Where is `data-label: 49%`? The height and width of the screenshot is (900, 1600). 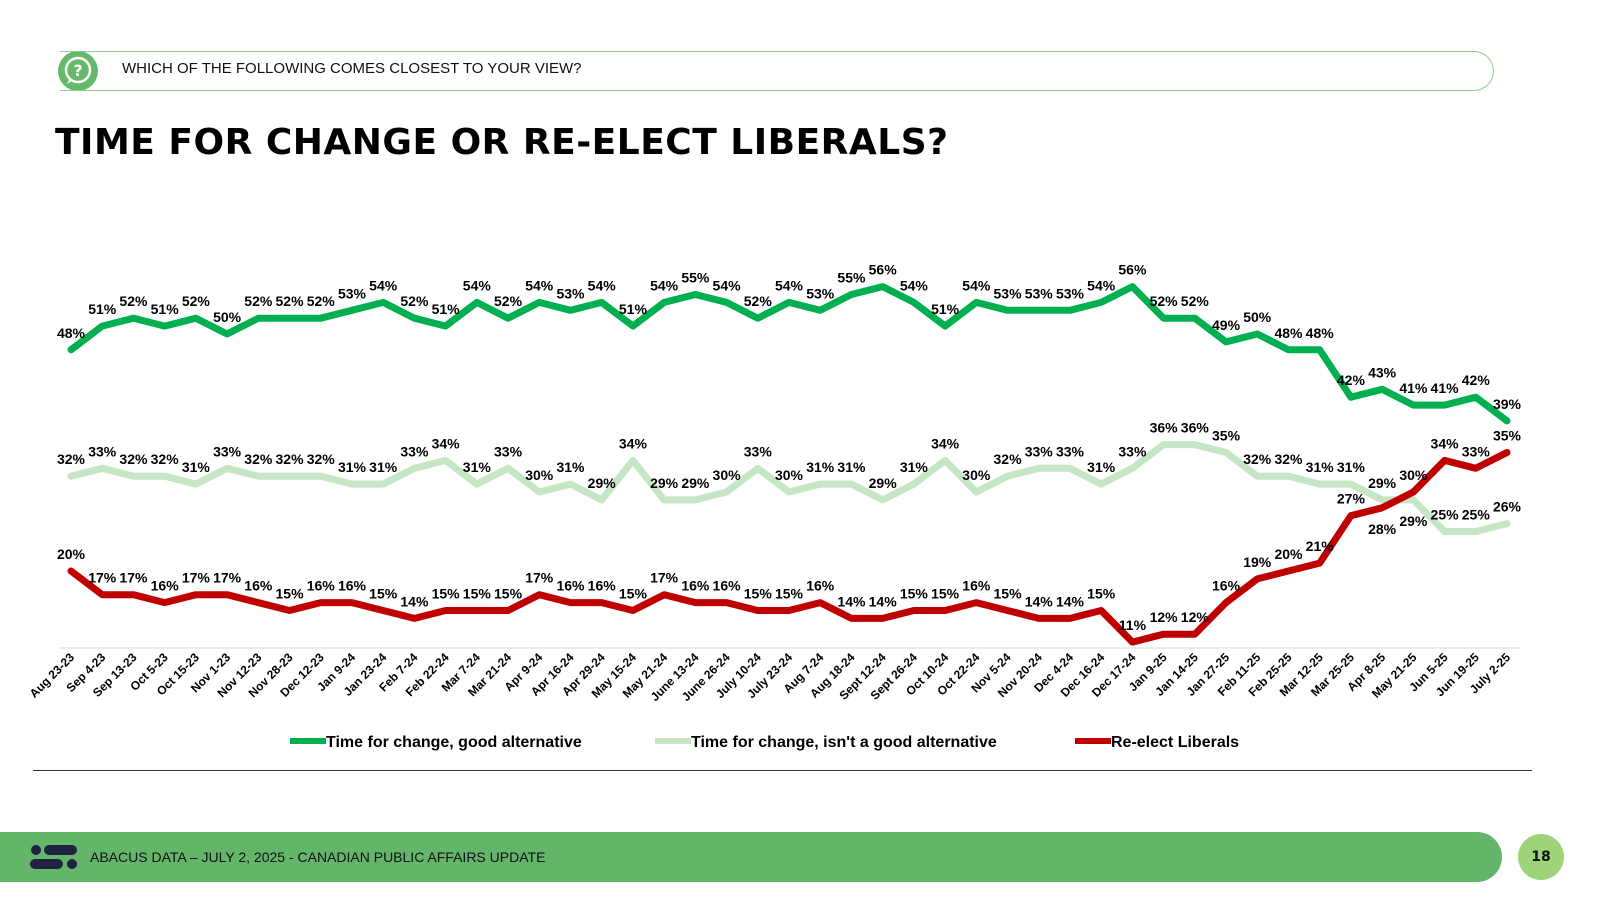 data-label: 49% is located at coordinates (1226, 325).